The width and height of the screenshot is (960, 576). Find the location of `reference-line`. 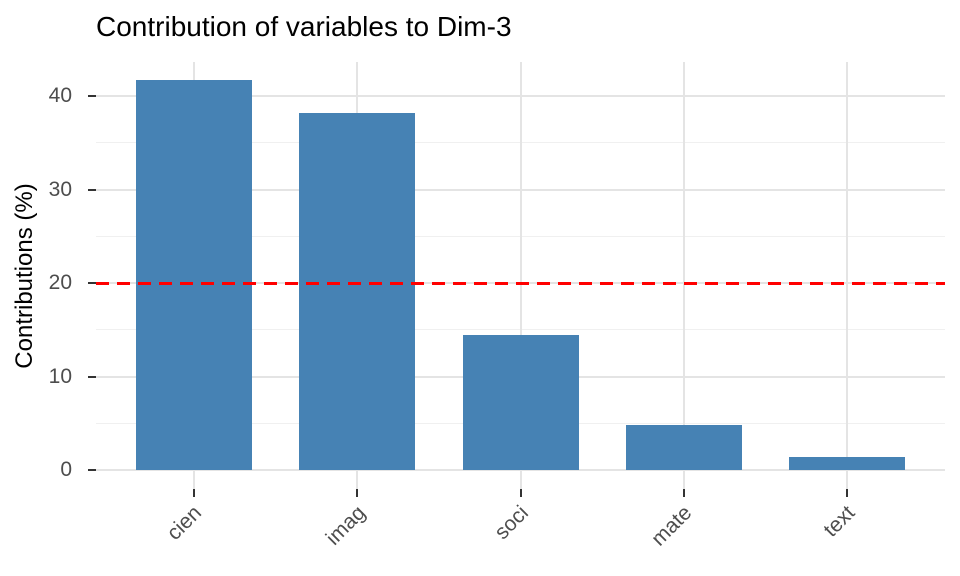

reference-line is located at coordinates (520, 283).